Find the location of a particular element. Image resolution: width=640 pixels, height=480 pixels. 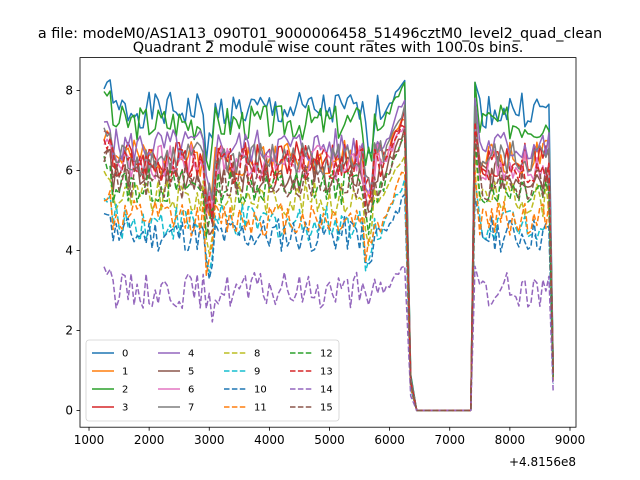

legend-label-1: 1 is located at coordinates (125, 372).